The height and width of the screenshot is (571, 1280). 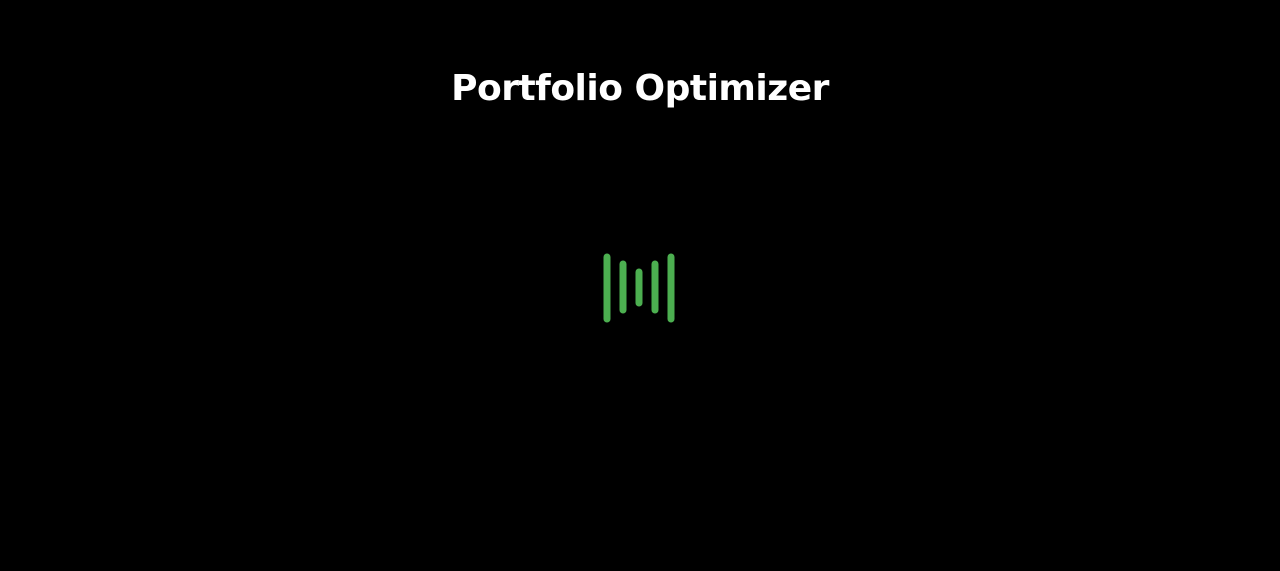 What do you see at coordinates (640, 88) in the screenshot?
I see `app-title: Portfolio Optimizer` at bounding box center [640, 88].